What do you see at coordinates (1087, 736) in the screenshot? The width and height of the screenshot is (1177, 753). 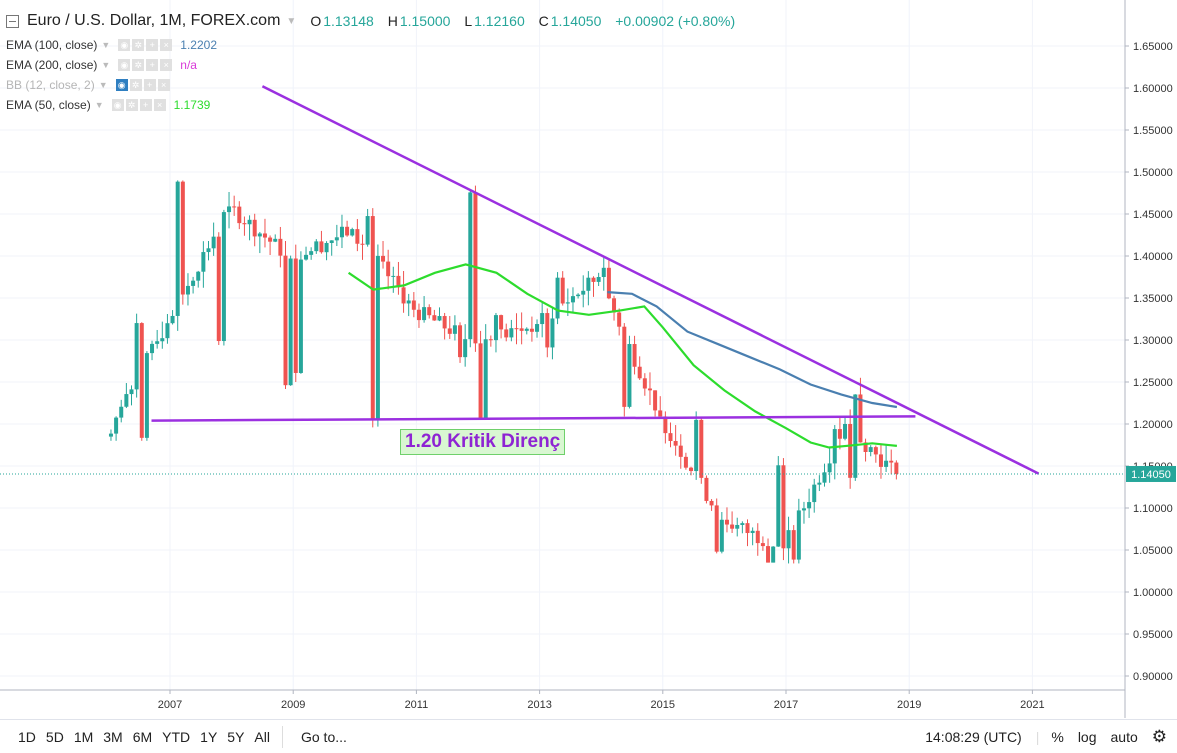 I see `log-scale-button: log` at bounding box center [1087, 736].